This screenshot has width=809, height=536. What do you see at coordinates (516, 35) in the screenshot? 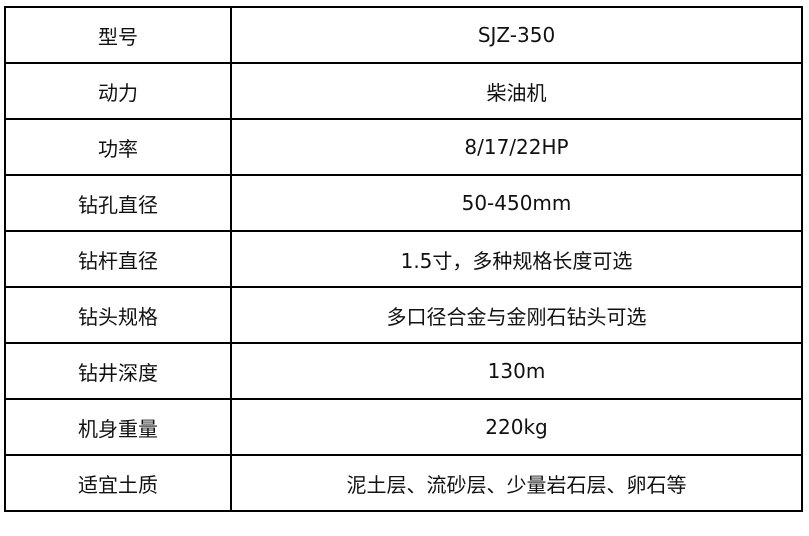
I see `spec-value: SJZ-350` at bounding box center [516, 35].